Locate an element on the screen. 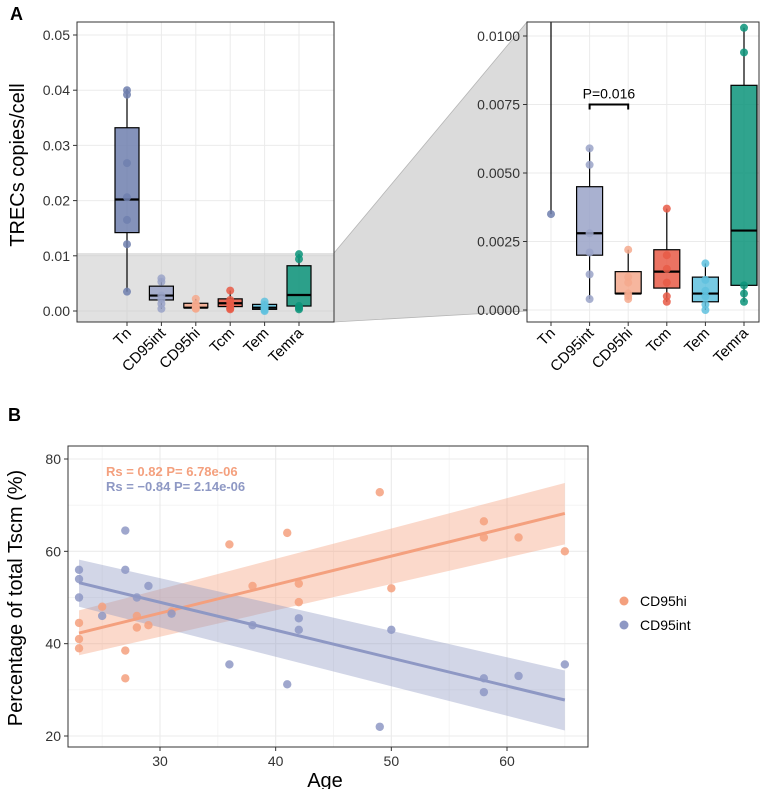  panel-a-zoom-x-tick-label: Tn is located at coordinates (546, 337).